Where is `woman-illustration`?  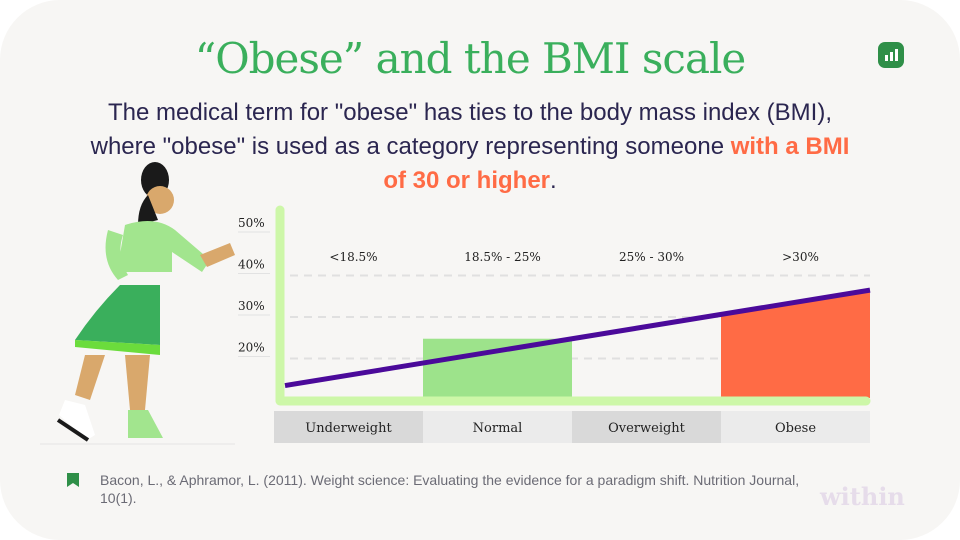
woman-illustration is located at coordinates (137, 303).